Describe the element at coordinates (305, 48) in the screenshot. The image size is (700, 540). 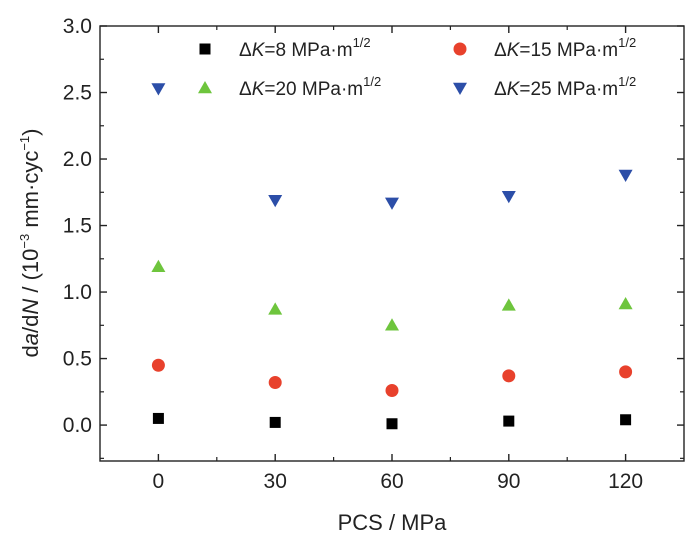
I see `legend-label: ΔK=8 MPa·m1/2` at that location.